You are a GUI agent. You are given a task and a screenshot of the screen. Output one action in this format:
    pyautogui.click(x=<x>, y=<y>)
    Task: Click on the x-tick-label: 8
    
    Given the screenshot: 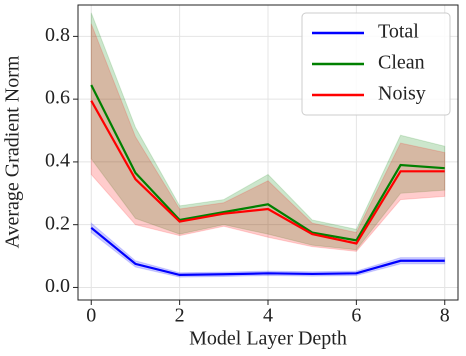 What is the action you would take?
    pyautogui.click(x=445, y=316)
    